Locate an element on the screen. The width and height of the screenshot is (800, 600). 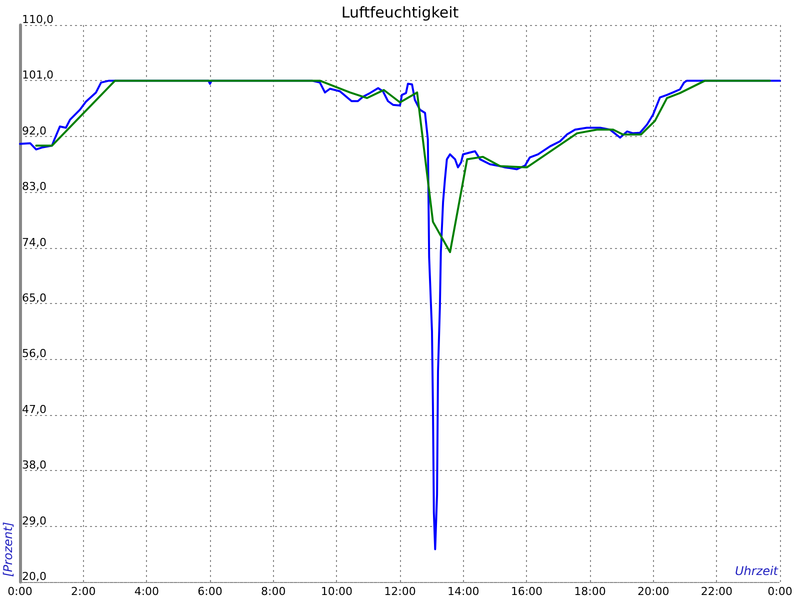
x-tick-label: 12:00 is located at coordinates (400, 591).